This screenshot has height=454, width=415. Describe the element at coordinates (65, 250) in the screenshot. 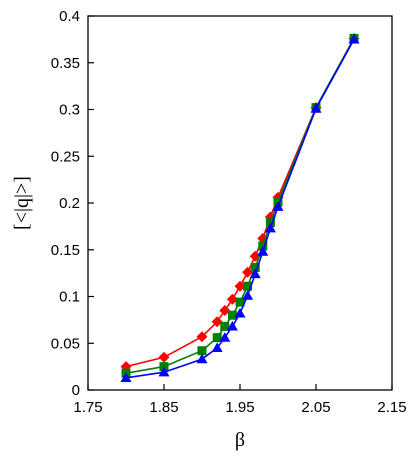

I see `y-tick-label: 0.15` at that location.